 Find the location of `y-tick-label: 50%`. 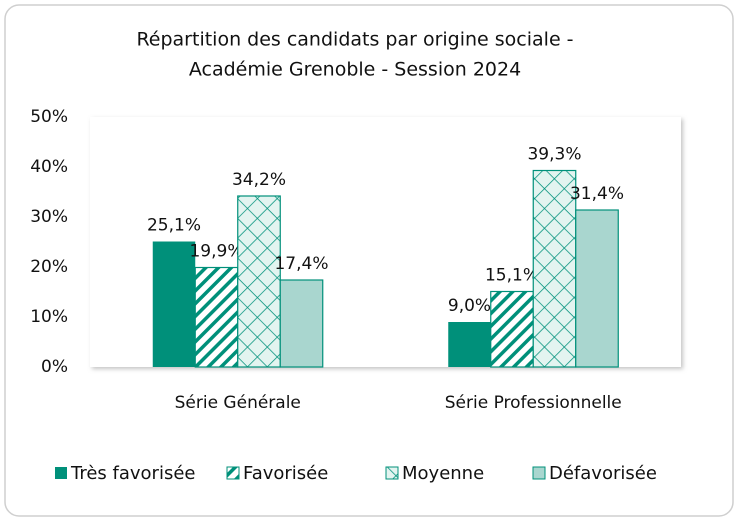

y-tick-label: 50% is located at coordinates (49, 117).